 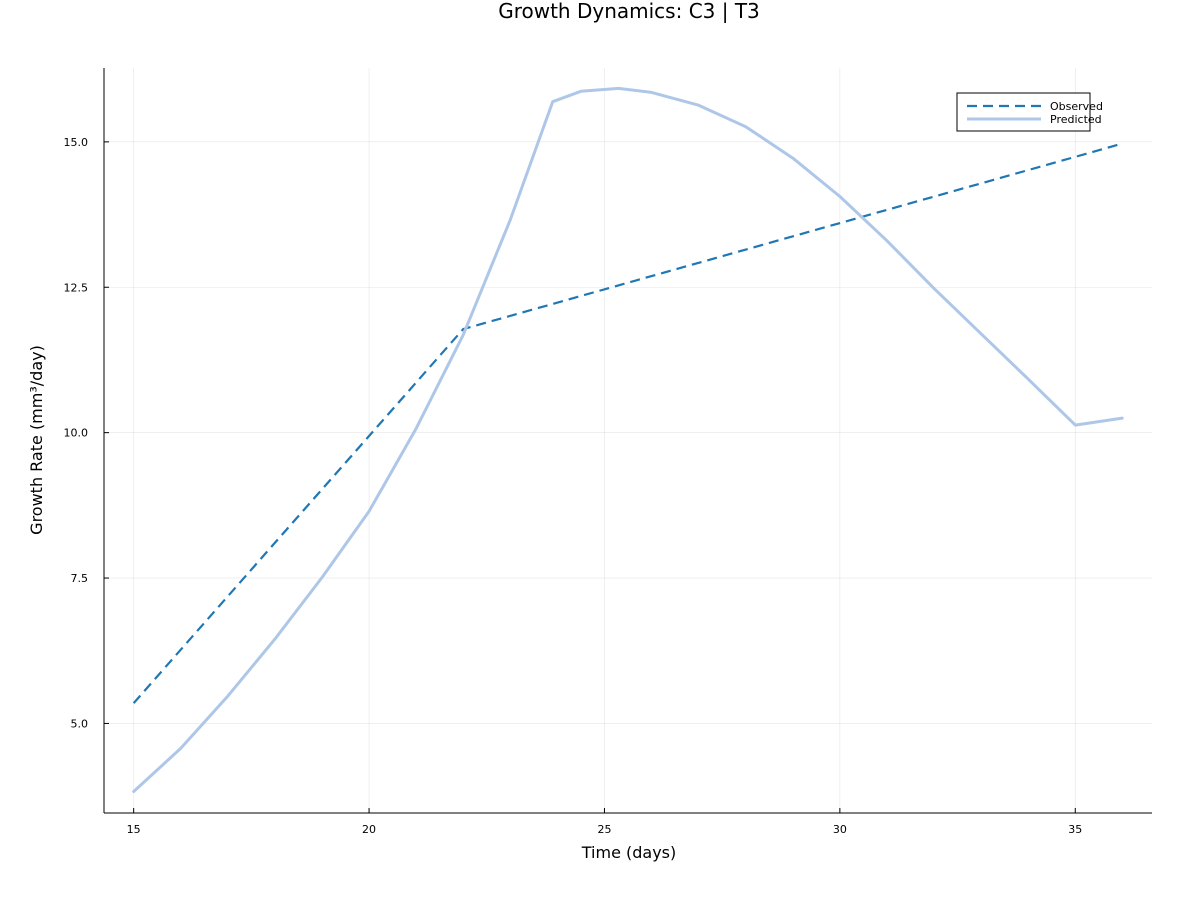 What do you see at coordinates (1023, 112) in the screenshot?
I see `legend-box` at bounding box center [1023, 112].